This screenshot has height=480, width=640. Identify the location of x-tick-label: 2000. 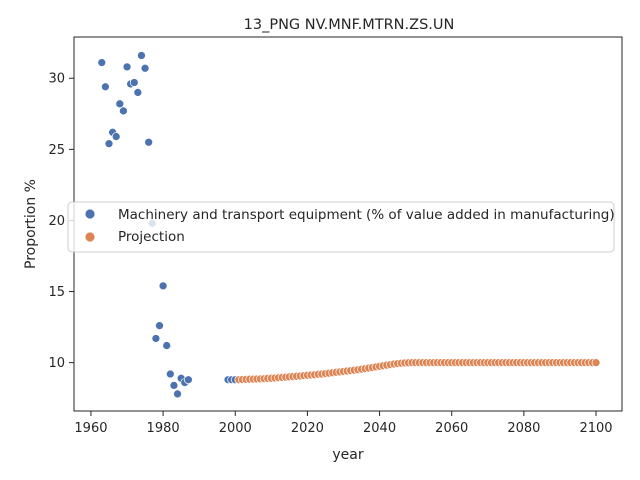
(235, 428).